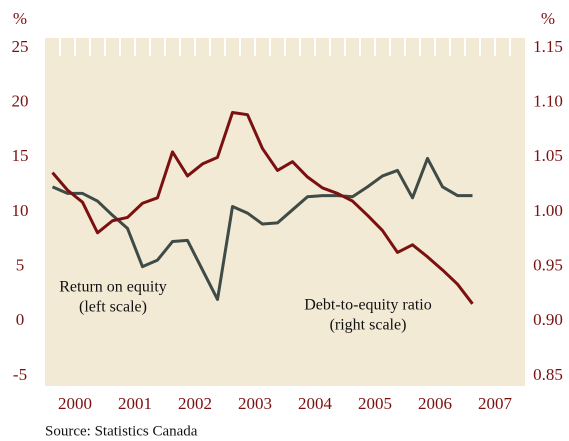 Image resolution: width=569 pixels, height=441 pixels. I want to click on y2-unit: %, so click(548, 18).